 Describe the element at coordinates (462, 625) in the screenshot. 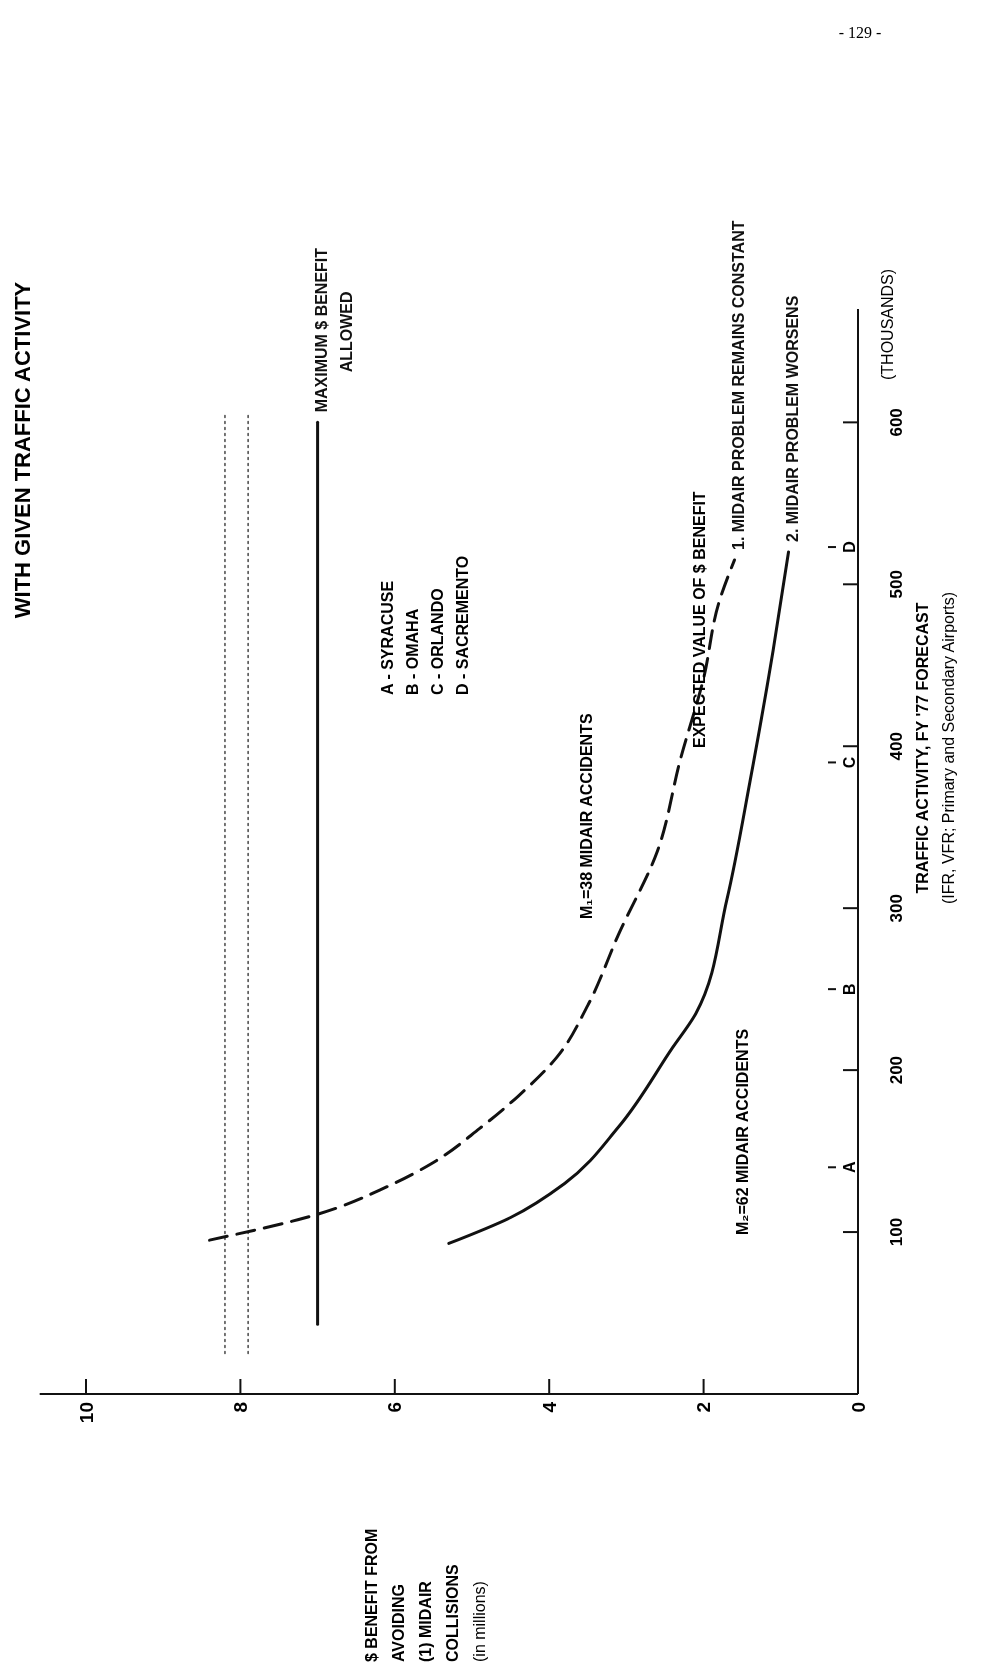

I see `annotation: D - SACREMENTO` at that location.